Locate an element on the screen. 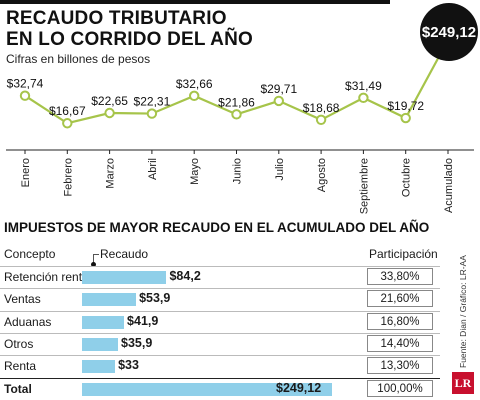 The image size is (480, 400). participation-value: 100,00% is located at coordinates (400, 388).